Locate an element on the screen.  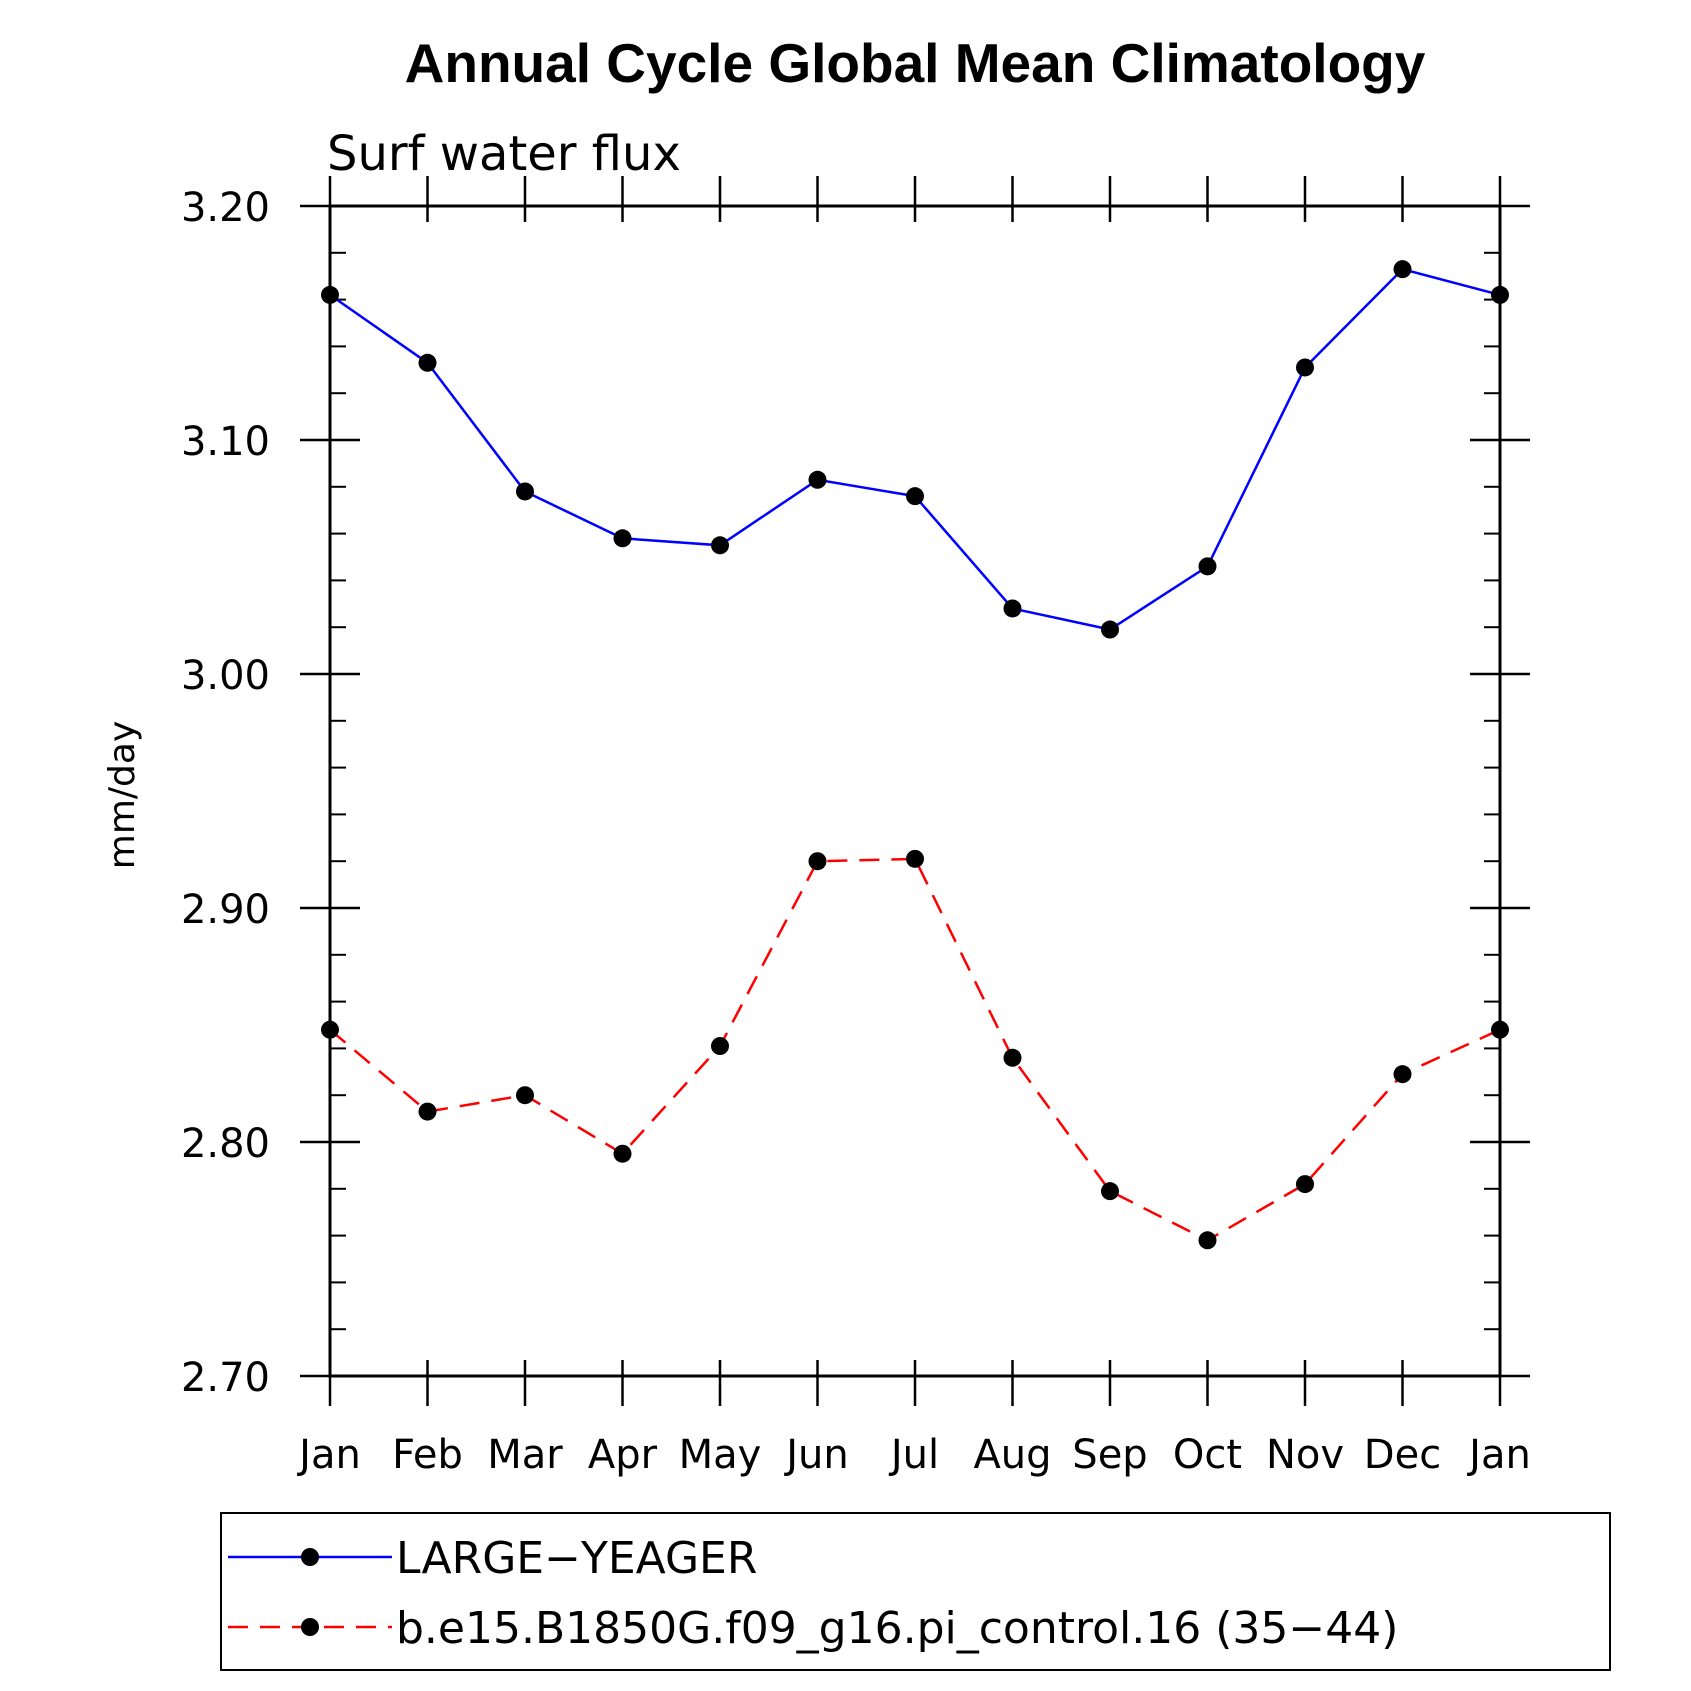
legend-marker-large-yeager is located at coordinates (310, 1557).